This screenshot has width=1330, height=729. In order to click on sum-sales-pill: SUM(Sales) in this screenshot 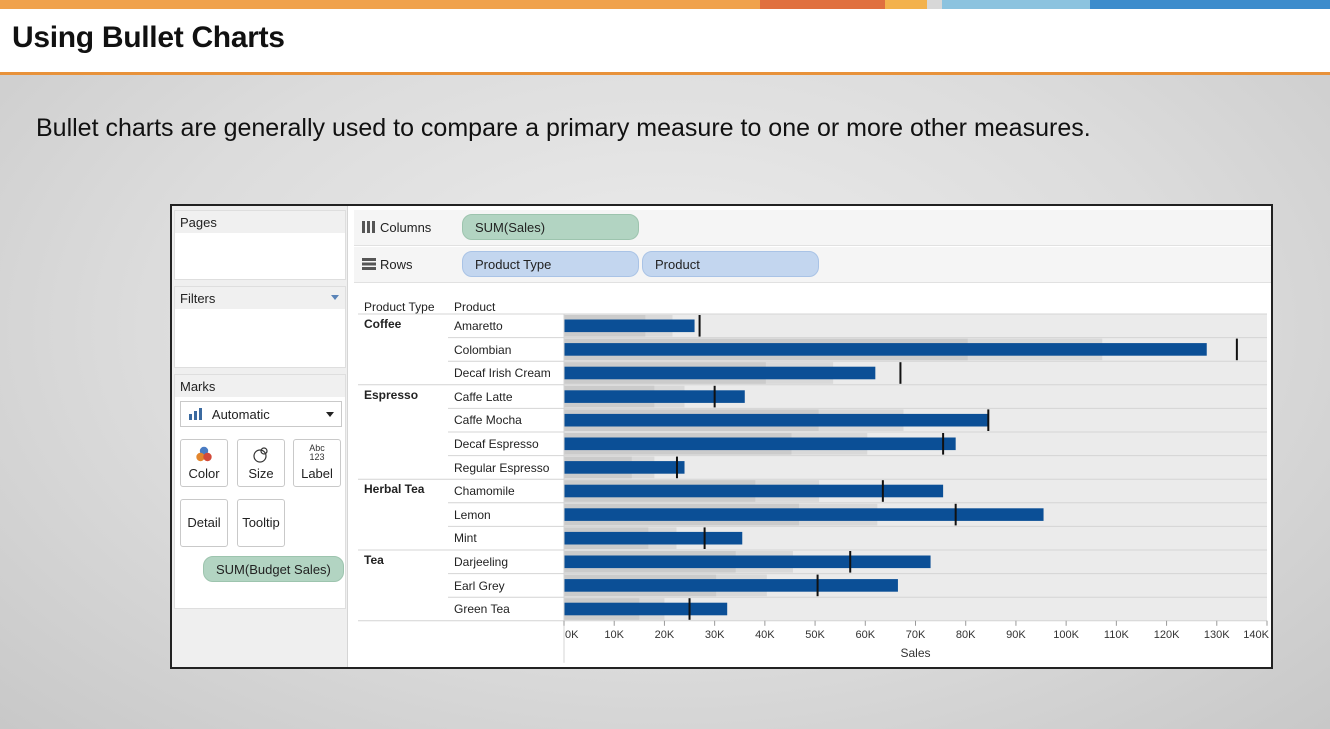, I will do `click(550, 227)`.